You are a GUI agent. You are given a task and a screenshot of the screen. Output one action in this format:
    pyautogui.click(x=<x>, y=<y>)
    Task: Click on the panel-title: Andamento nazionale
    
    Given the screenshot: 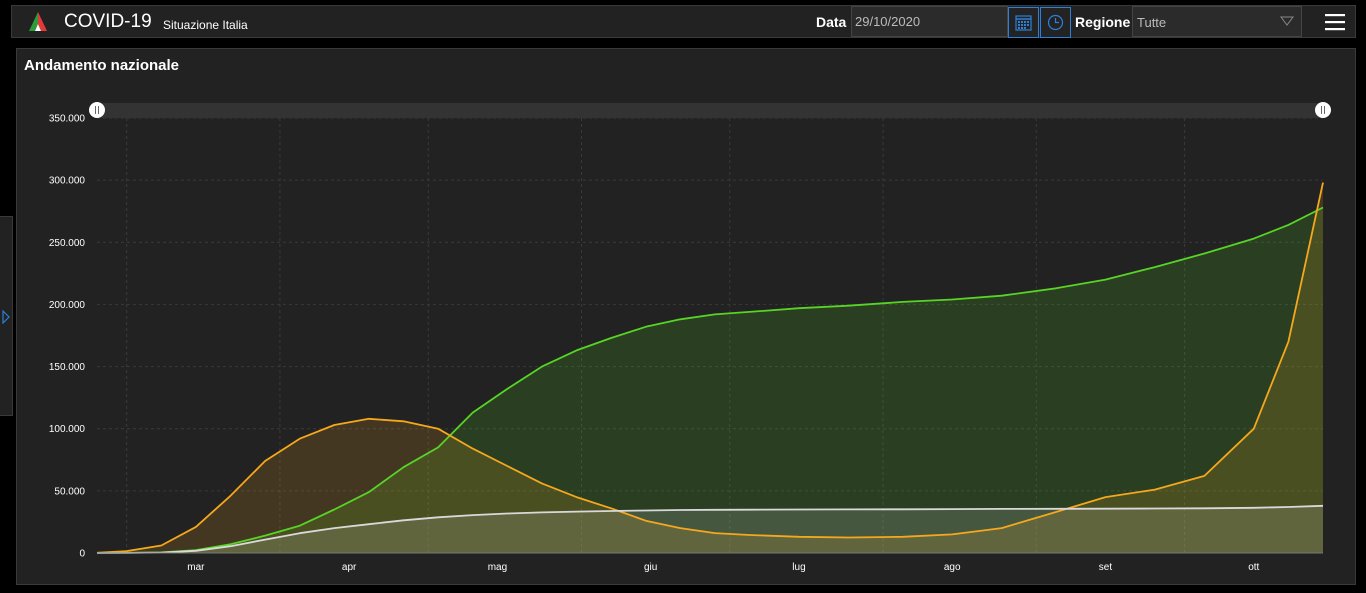 What is the action you would take?
    pyautogui.click(x=102, y=65)
    